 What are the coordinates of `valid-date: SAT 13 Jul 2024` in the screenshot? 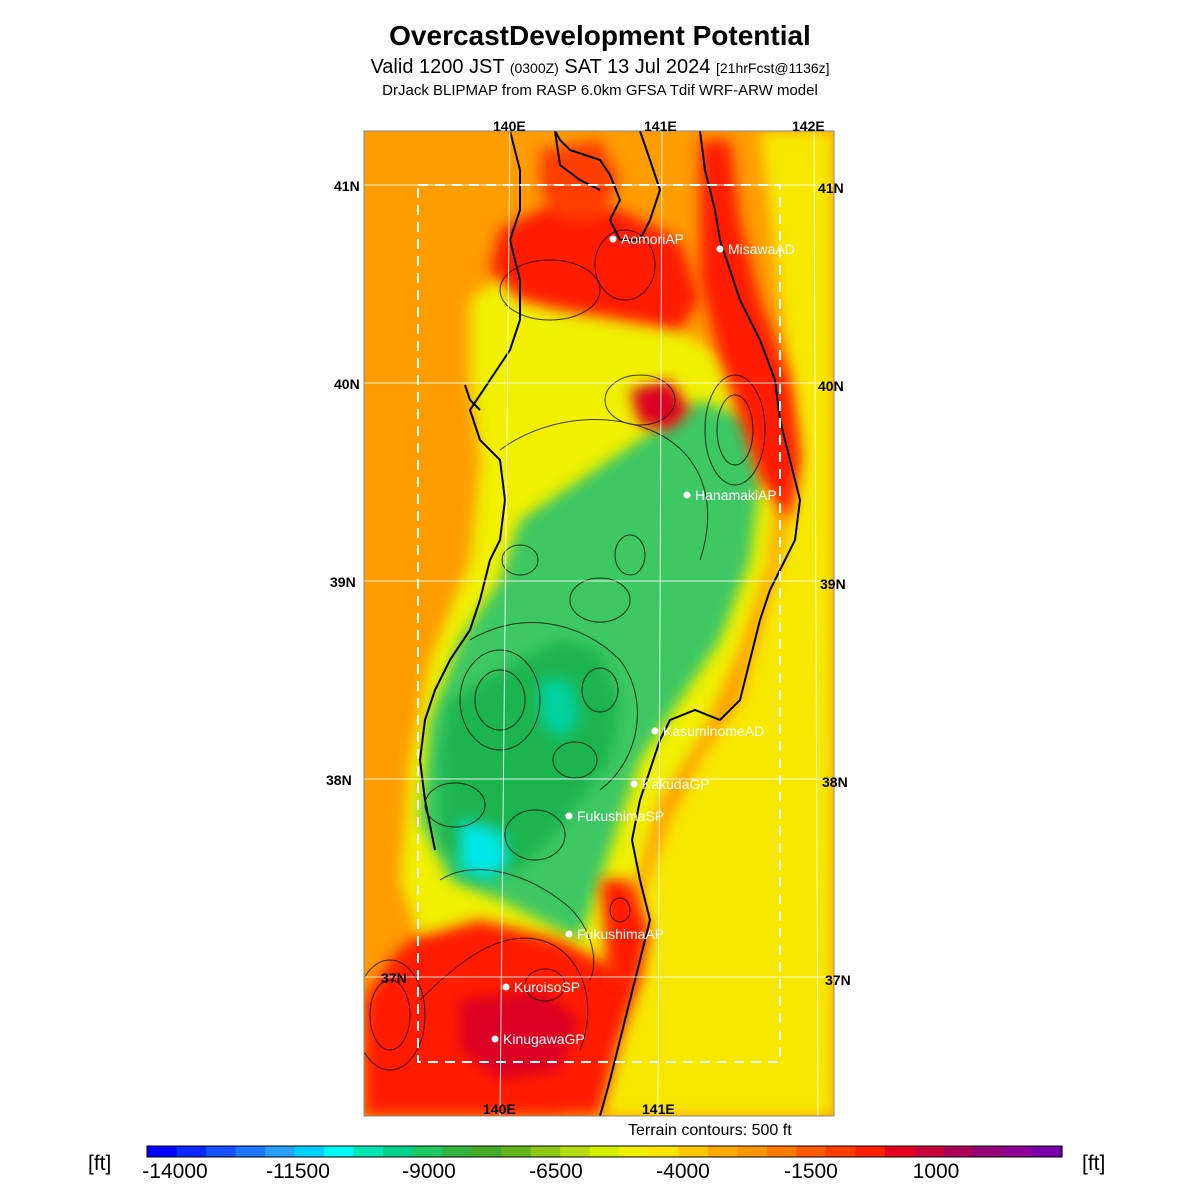 It's located at (637, 67).